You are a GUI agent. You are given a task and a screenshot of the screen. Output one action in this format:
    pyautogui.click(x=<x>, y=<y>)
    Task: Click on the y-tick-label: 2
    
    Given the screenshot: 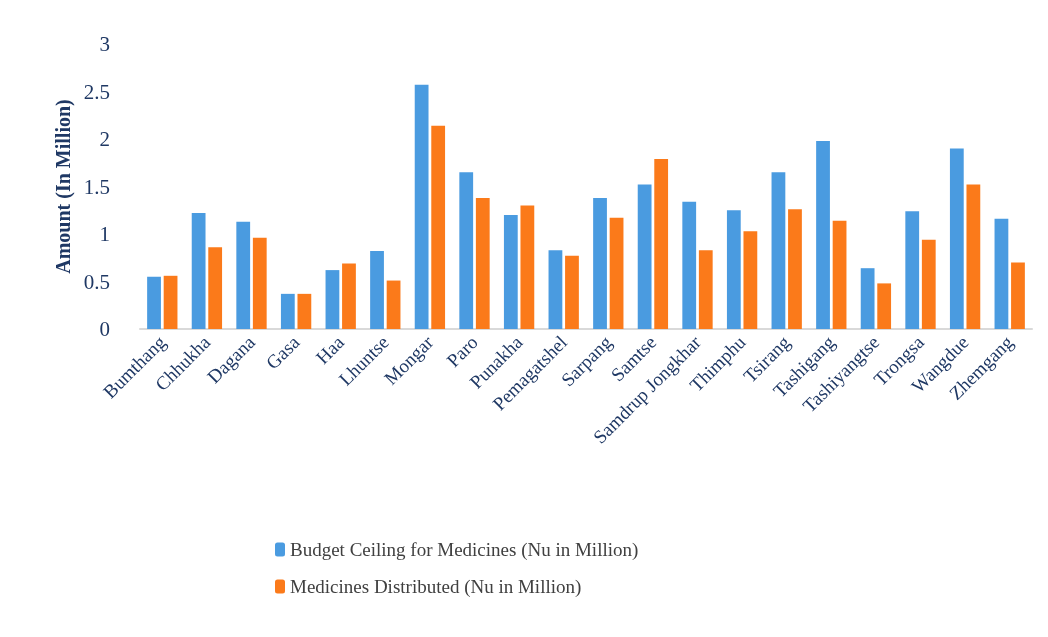 What is the action you would take?
    pyautogui.click(x=104, y=139)
    